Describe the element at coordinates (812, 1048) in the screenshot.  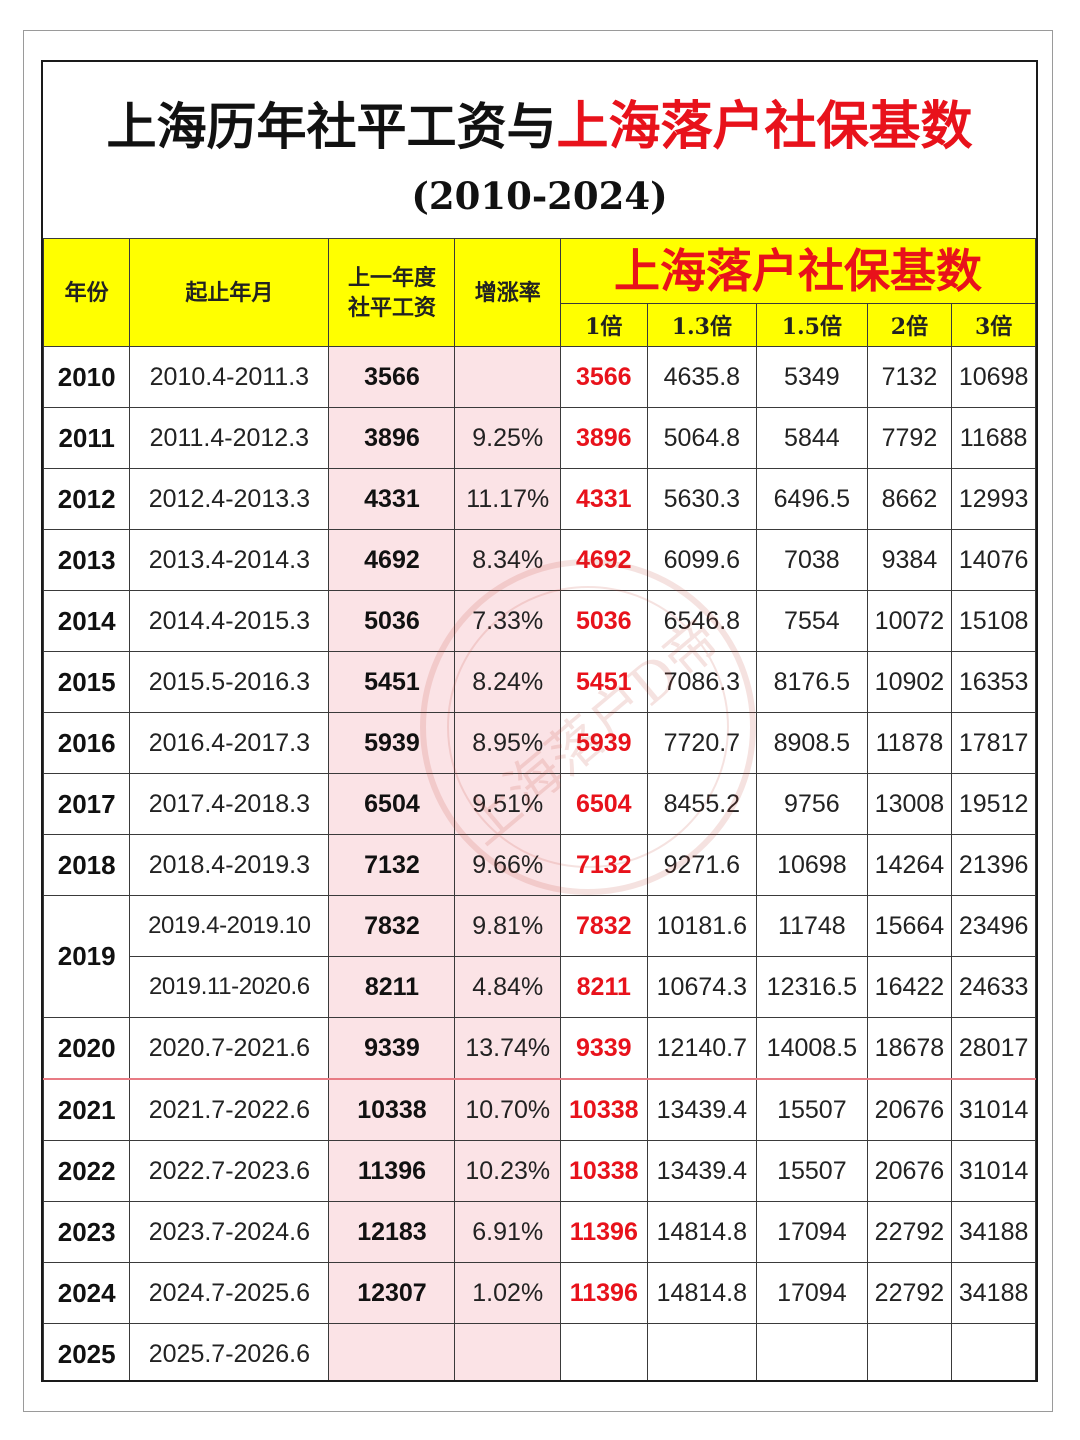
I see `cell-base-1-5x: 14008.5` at that location.